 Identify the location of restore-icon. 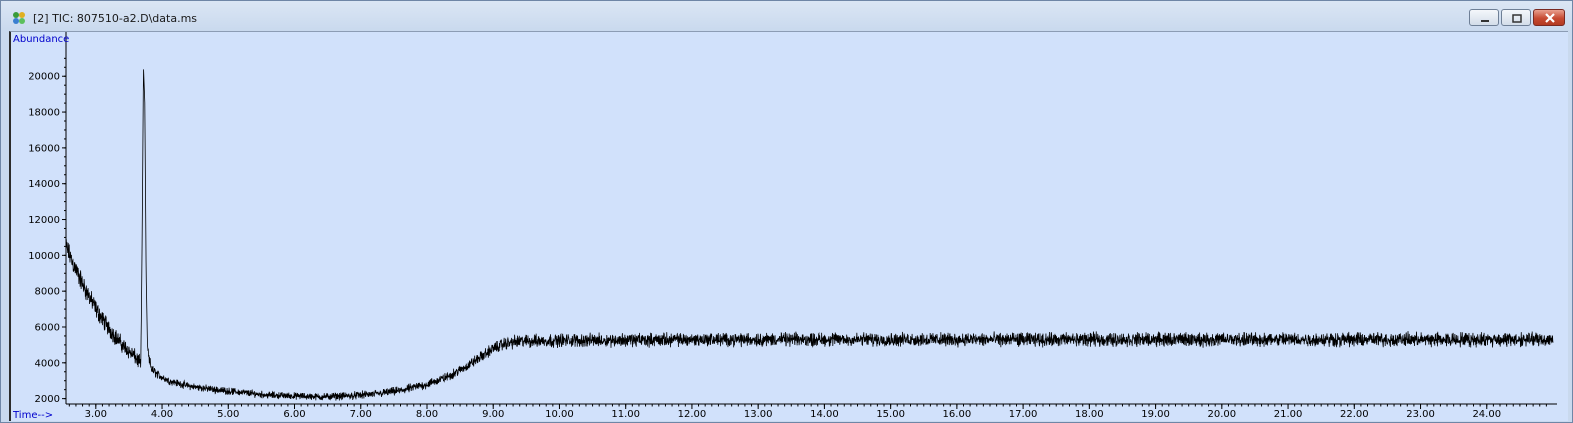
(1517, 18).